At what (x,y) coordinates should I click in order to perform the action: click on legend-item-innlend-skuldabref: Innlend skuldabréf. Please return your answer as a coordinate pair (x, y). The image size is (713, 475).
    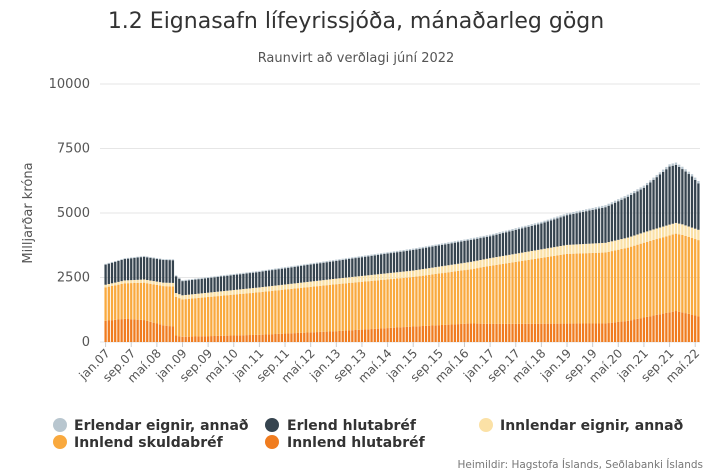
    Looking at the image, I should click on (138, 443).